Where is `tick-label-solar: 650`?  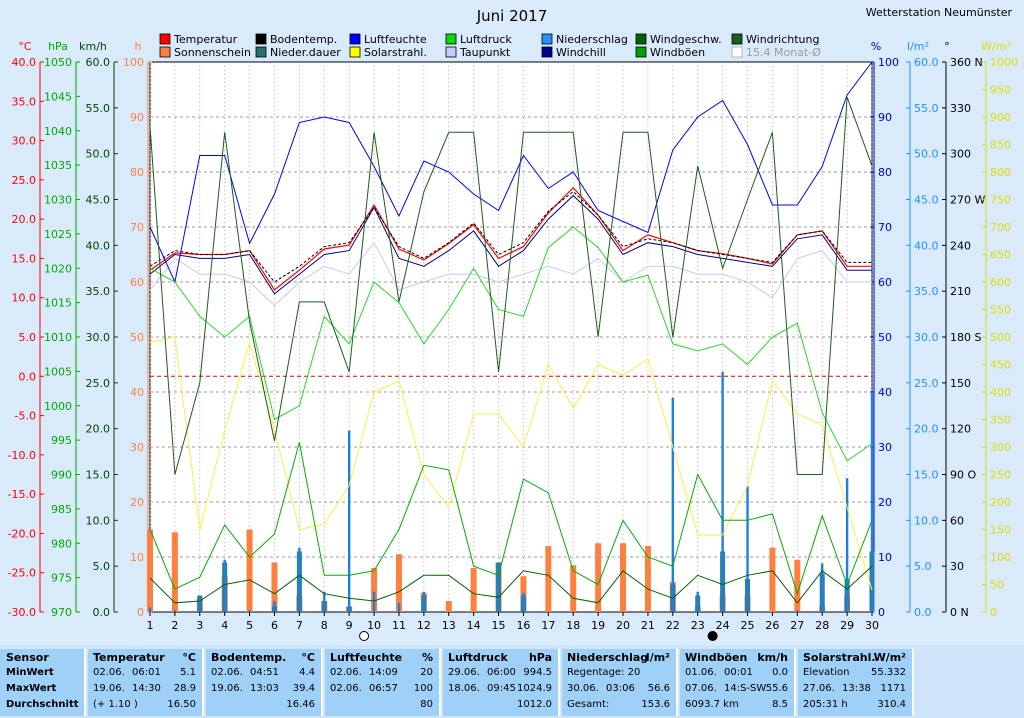
tick-label-solar: 650 is located at coordinates (1000, 255).